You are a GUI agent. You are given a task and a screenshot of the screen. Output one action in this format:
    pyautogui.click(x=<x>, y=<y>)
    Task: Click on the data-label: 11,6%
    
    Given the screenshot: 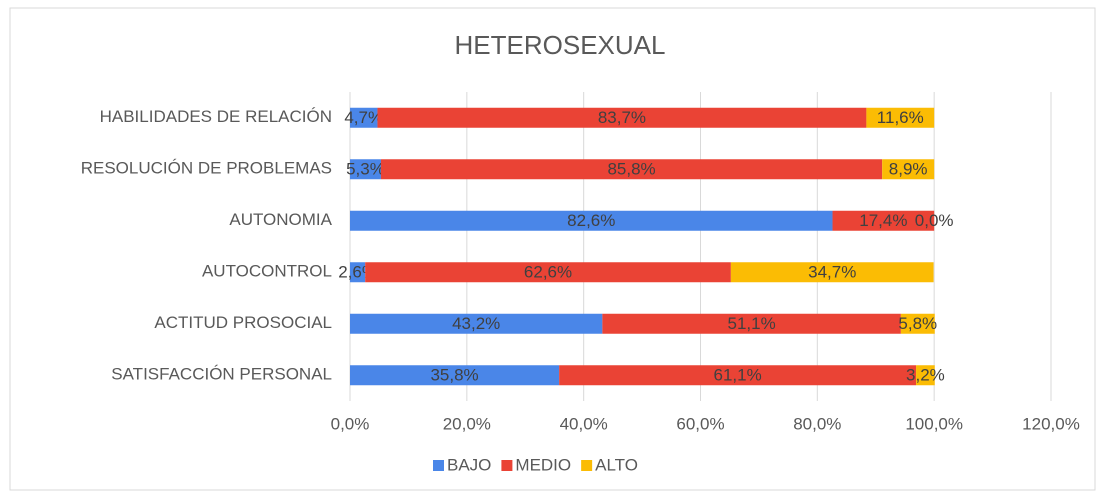 What is the action you would take?
    pyautogui.click(x=900, y=117)
    